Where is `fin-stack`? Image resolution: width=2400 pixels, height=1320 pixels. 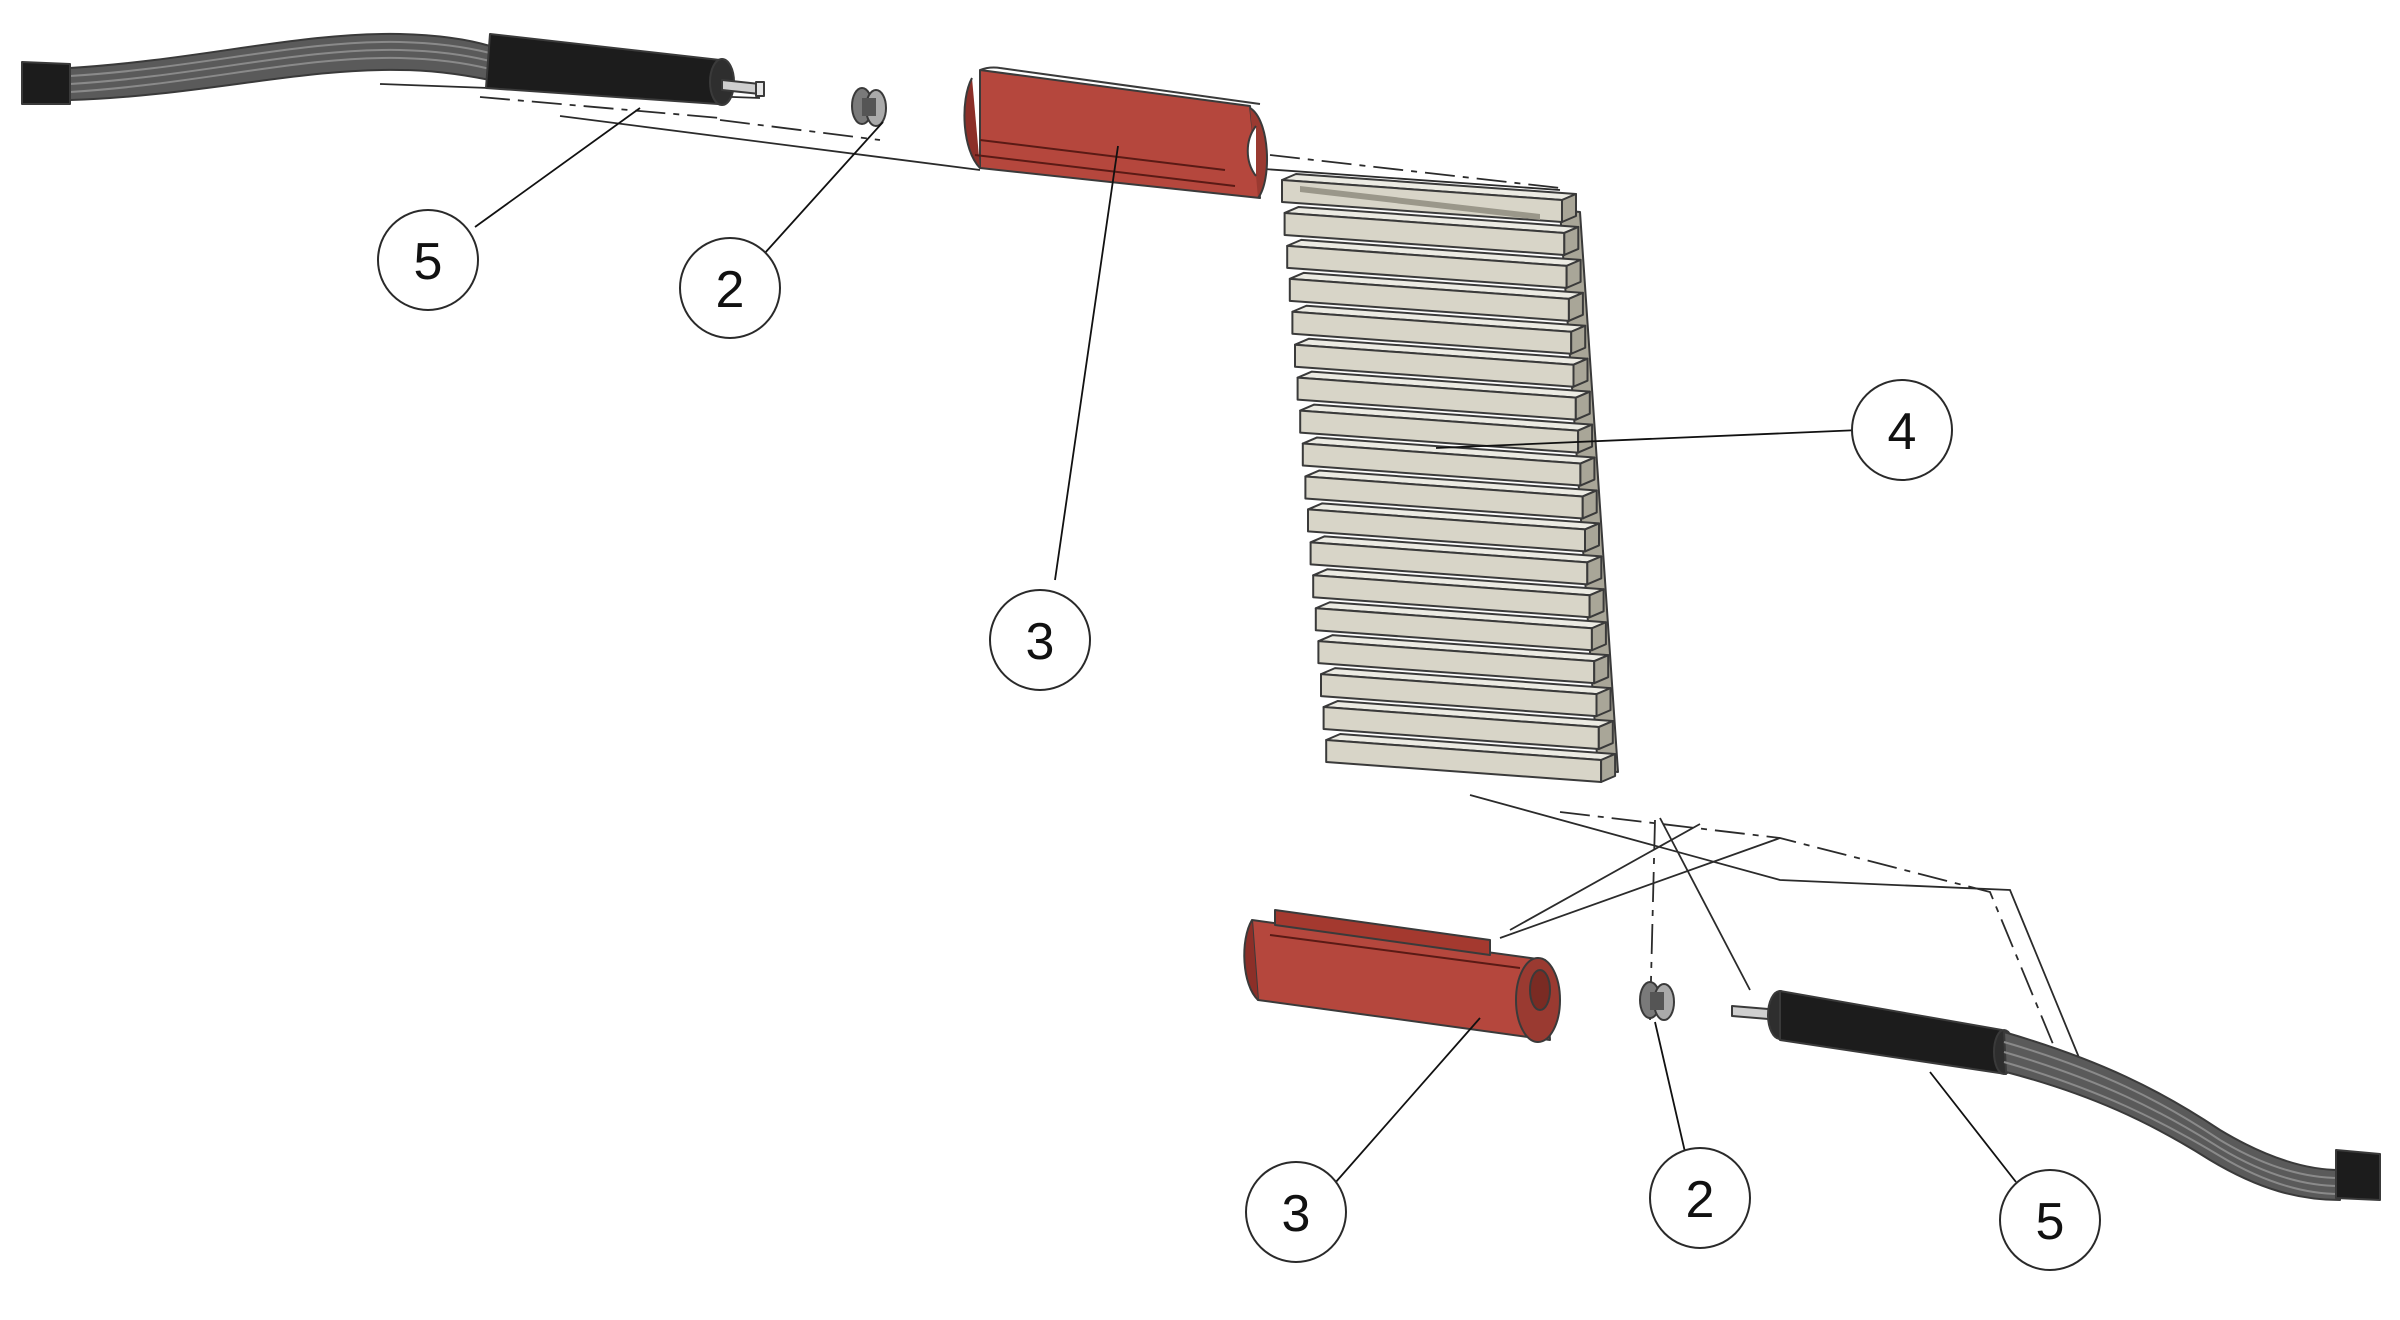
fin-stack is located at coordinates (1450, 478).